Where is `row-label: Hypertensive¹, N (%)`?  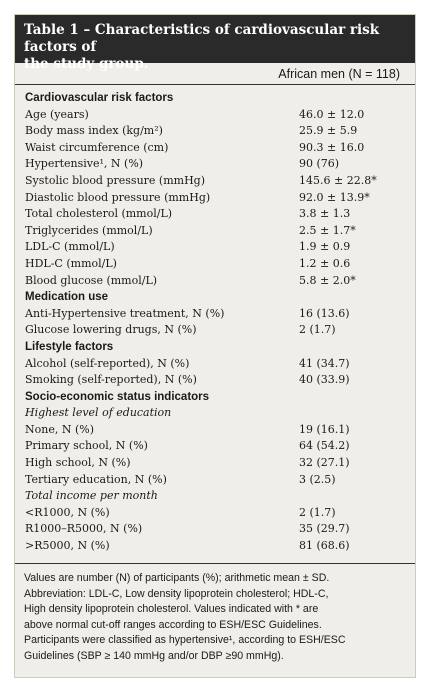
row-label: Hypertensive¹, N (%) is located at coordinates (84, 164).